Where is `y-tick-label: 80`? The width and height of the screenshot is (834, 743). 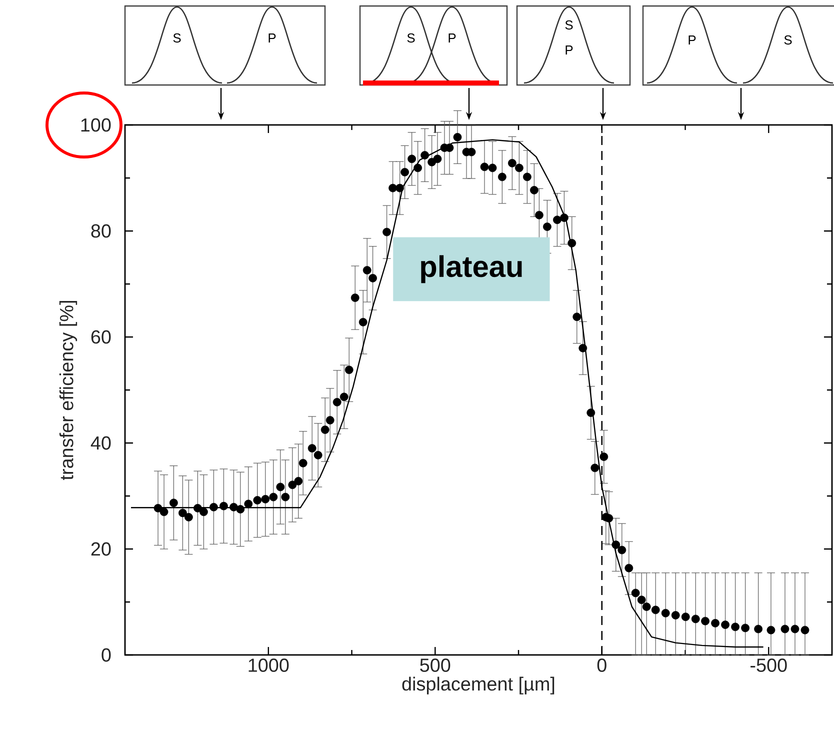
y-tick-label: 80 is located at coordinates (101, 231).